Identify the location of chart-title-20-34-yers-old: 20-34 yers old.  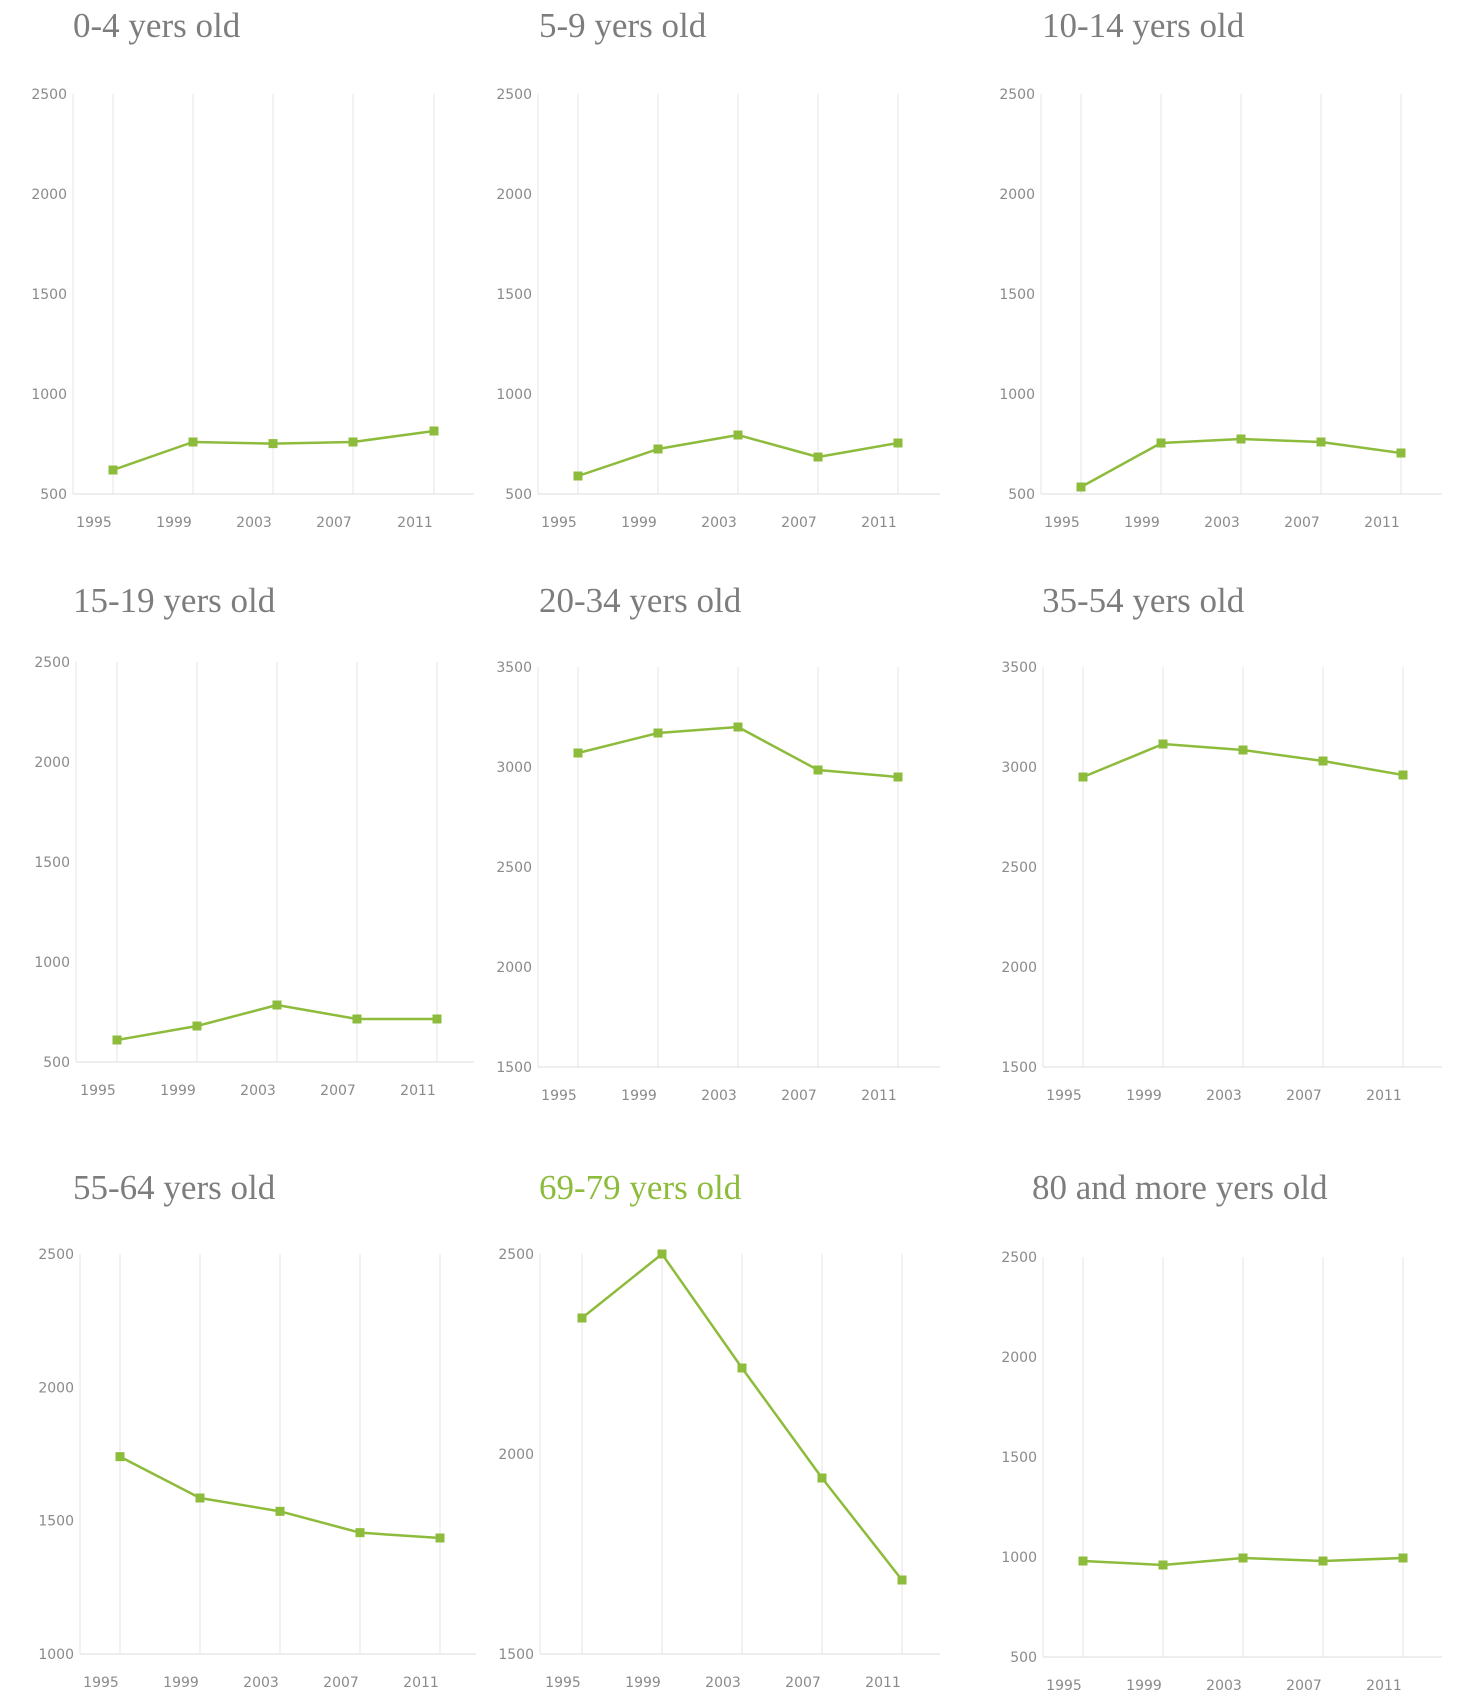
(640, 600).